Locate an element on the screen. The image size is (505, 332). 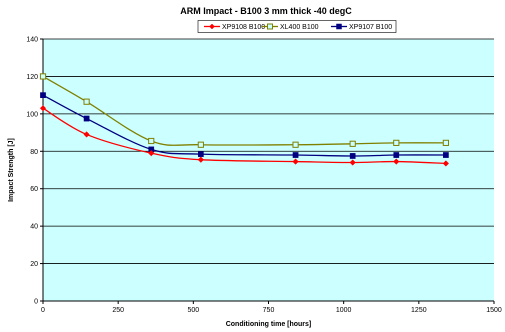
y-tick-label: 120 is located at coordinates (32, 77).